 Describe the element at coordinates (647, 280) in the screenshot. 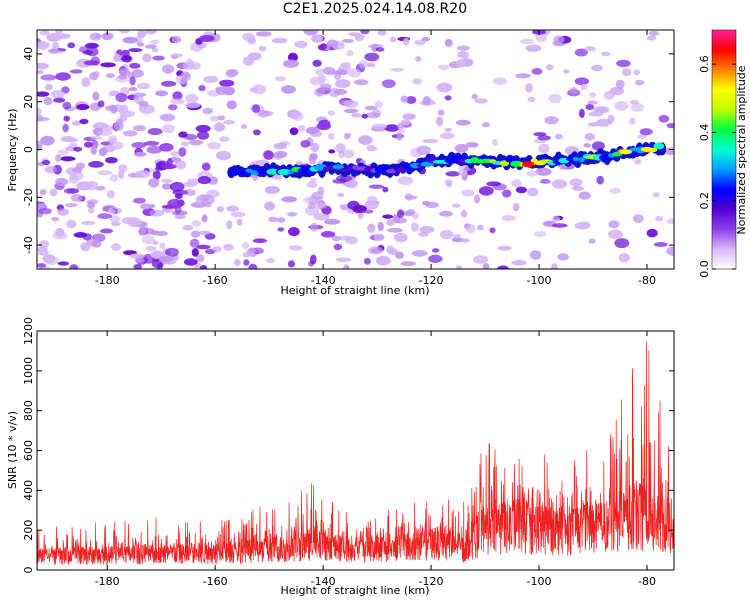

I see `x-tick-label: -80` at that location.